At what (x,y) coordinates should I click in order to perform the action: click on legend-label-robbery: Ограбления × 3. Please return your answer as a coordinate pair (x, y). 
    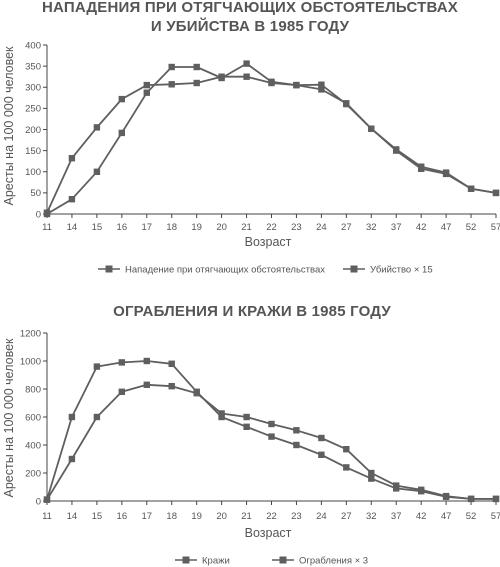
    Looking at the image, I should click on (333, 561).